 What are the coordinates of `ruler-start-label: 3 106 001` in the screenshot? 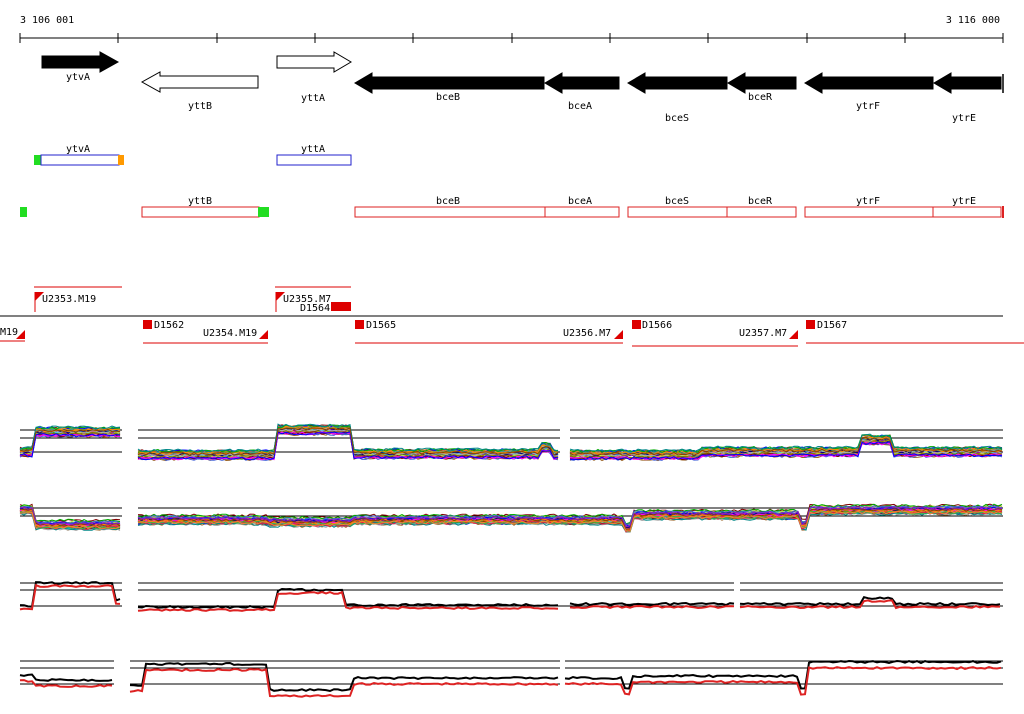 It's located at (47, 20).